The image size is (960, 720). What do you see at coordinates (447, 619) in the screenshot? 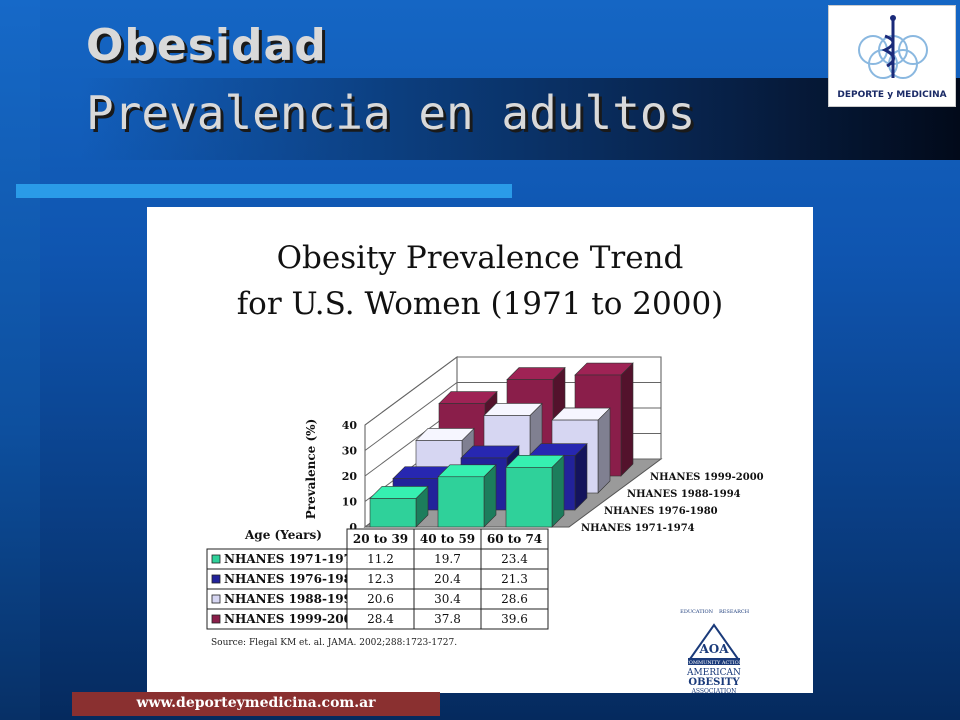
I see `table-value: 37.8` at bounding box center [447, 619].